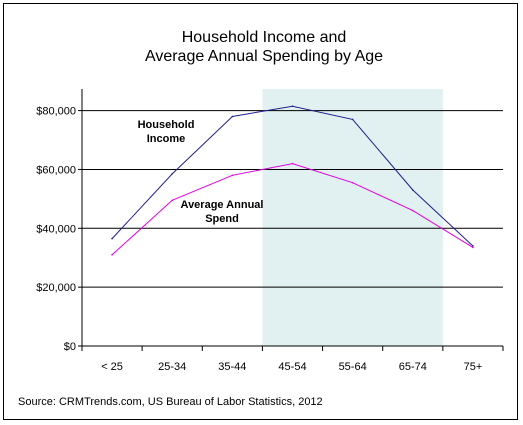 The image size is (523, 425). I want to click on x-tick-label: 55-64, so click(353, 367).